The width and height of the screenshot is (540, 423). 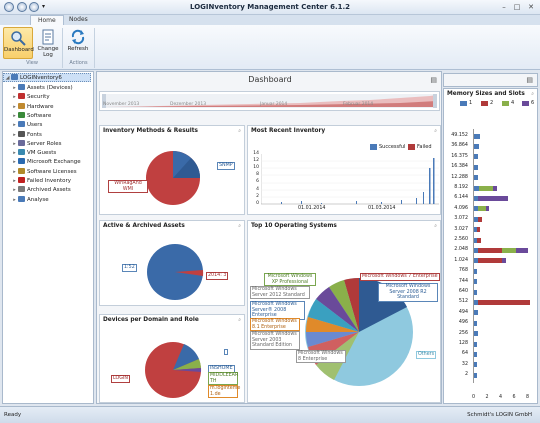 I want to click on tree-item: ▸ Failed Inventory, so click(x=41, y=181).